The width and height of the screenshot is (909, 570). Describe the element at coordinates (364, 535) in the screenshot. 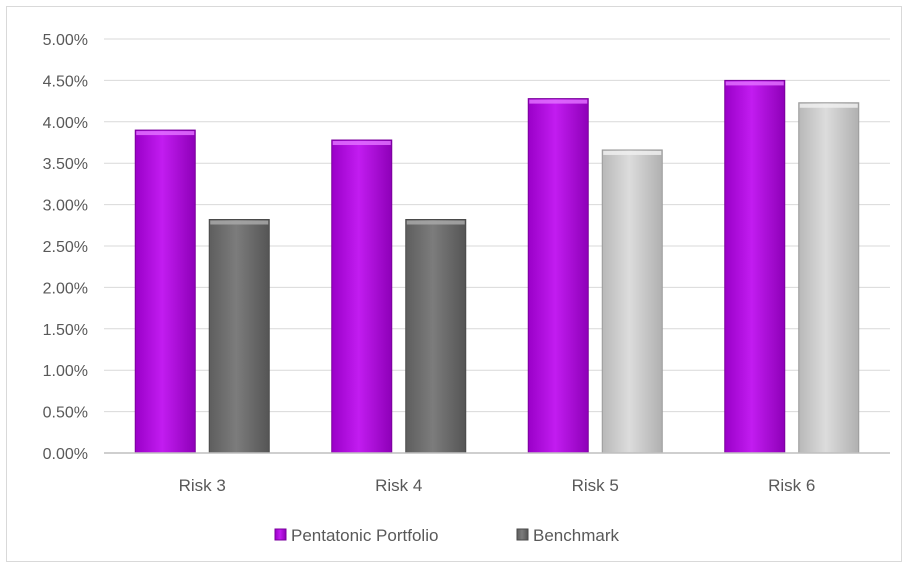

I see `legend-label: Pentatonic Portfolio` at that location.